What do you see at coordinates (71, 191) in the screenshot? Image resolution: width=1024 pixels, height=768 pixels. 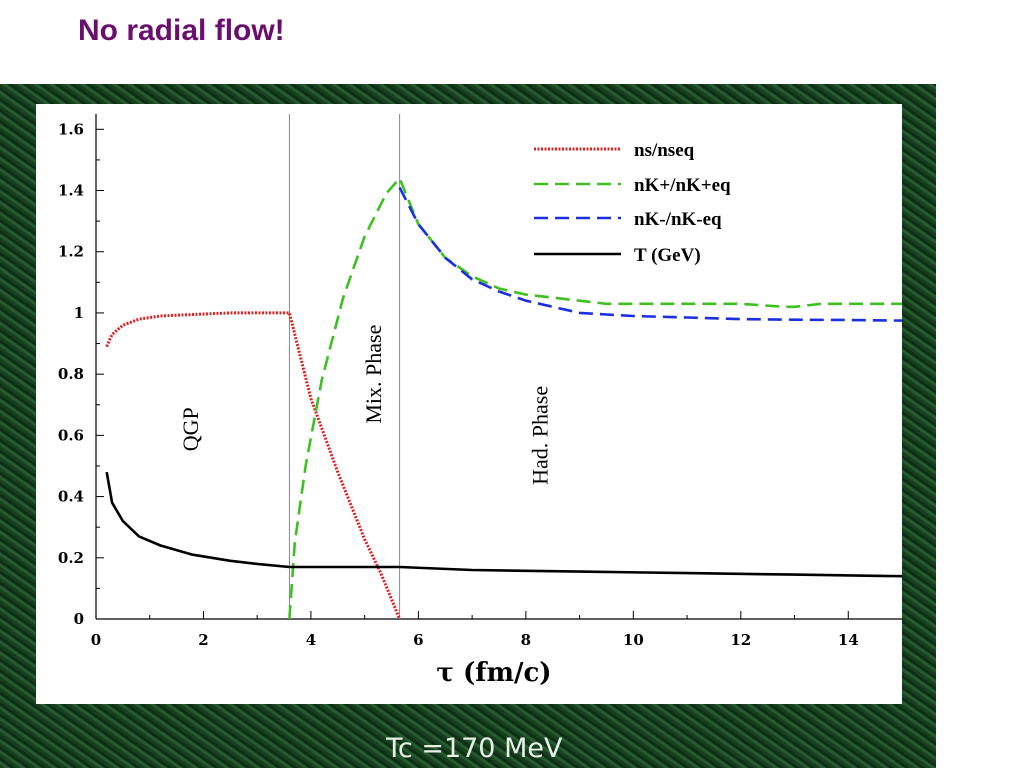 I see `y-tick-label: 1.4` at bounding box center [71, 191].